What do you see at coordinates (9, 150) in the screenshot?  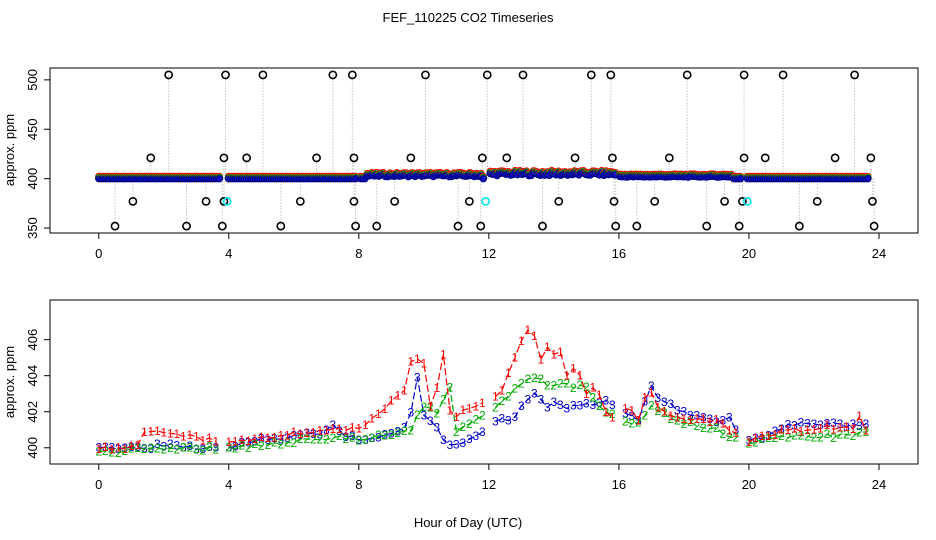 I see `top-ylabel: approx. ppm` at bounding box center [9, 150].